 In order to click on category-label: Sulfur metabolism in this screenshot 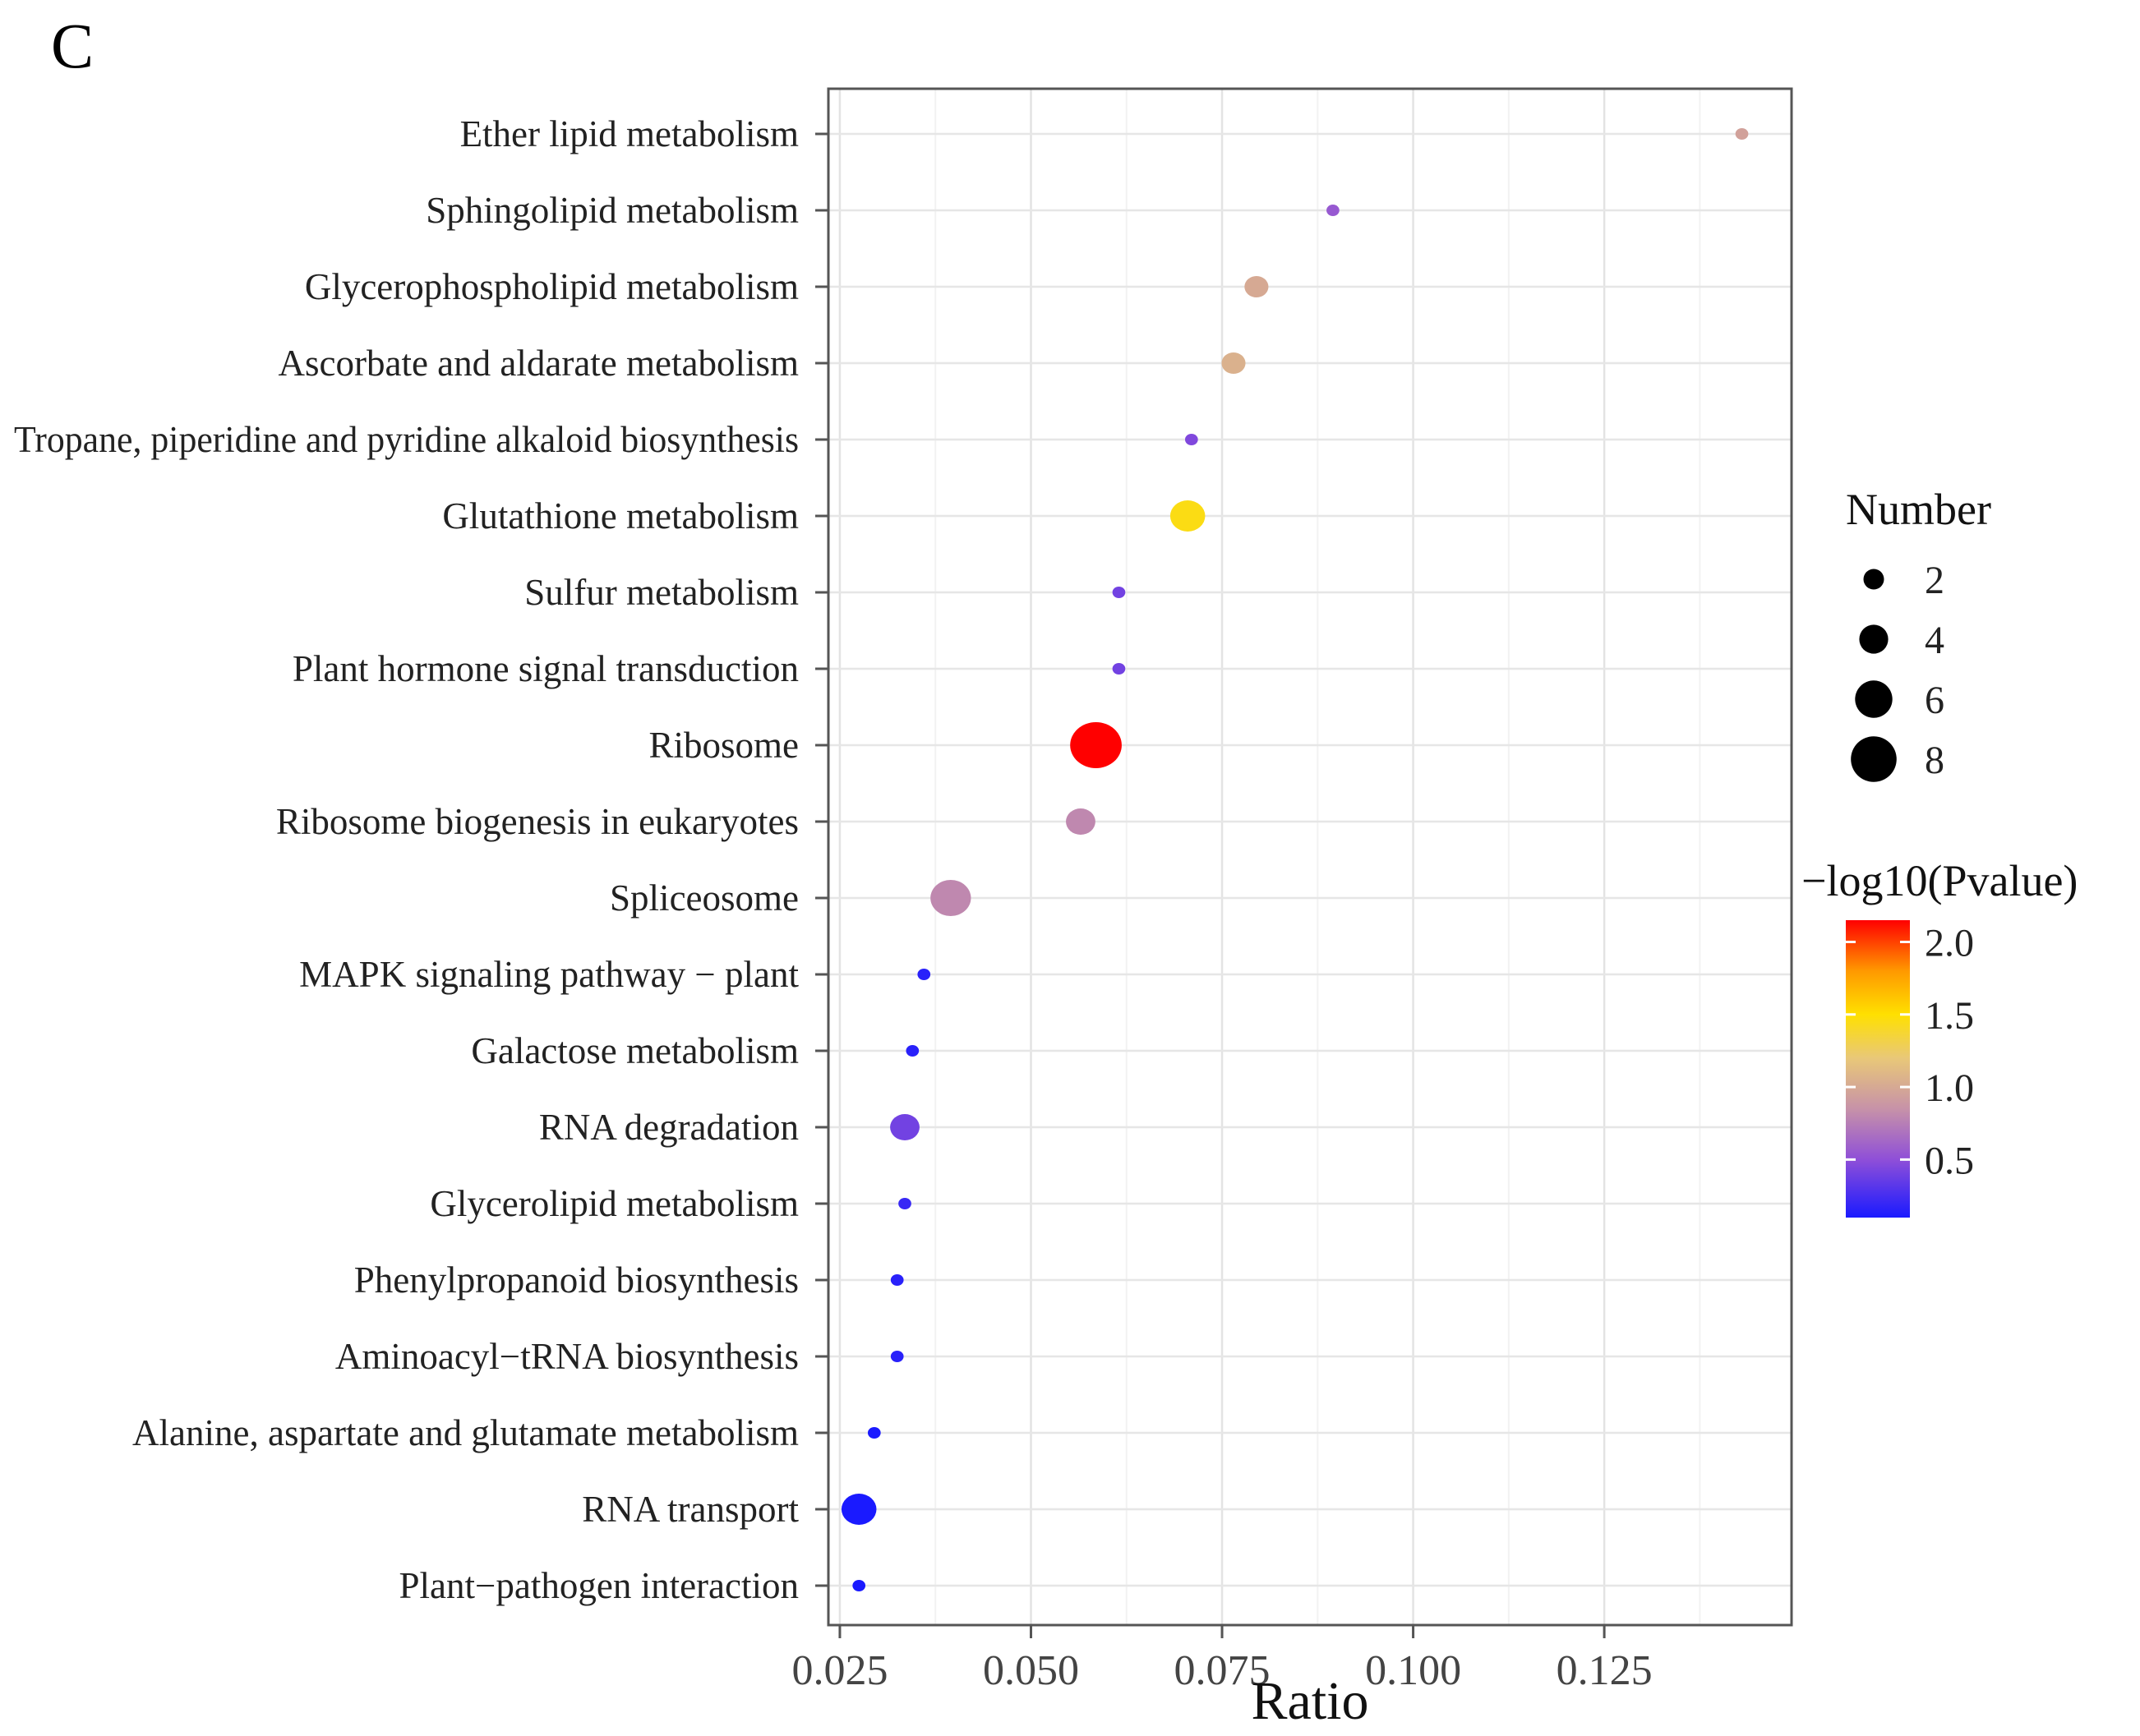, I will do `click(661, 592)`.